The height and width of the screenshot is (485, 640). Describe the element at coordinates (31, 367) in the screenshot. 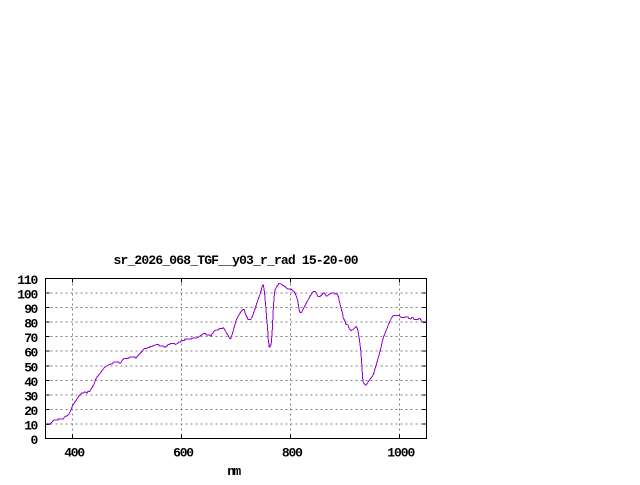

I see `svg-text: 50` at that location.